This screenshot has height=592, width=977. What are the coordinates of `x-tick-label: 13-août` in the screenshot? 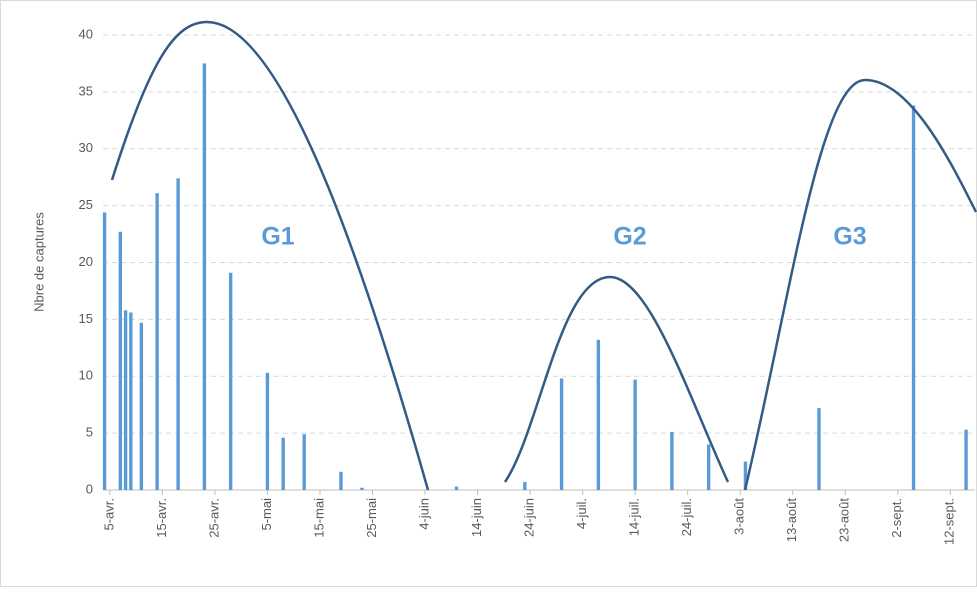 It's located at (791, 520).